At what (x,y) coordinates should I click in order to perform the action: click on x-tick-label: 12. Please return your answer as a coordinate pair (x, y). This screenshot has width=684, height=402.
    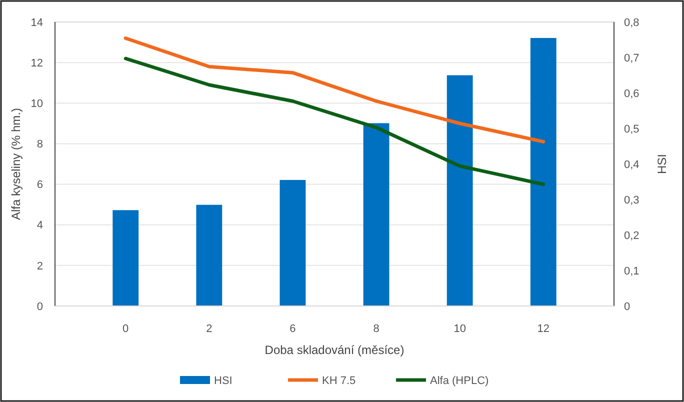
    Looking at the image, I should click on (543, 329).